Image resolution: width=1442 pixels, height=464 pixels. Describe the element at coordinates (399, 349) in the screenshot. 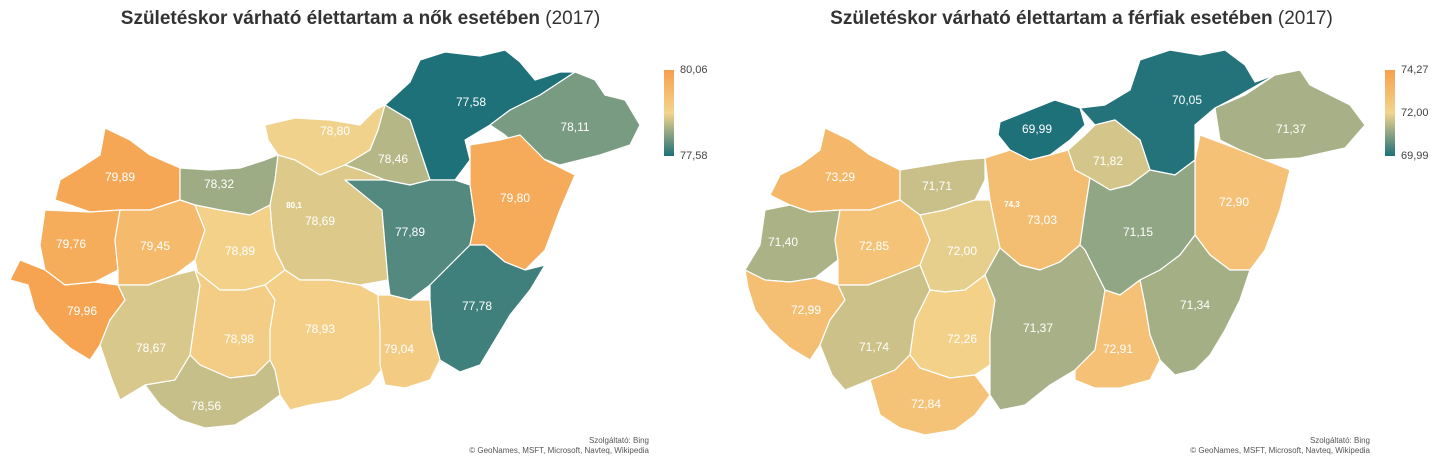

I see `women-county-value-label: 79,04` at that location.